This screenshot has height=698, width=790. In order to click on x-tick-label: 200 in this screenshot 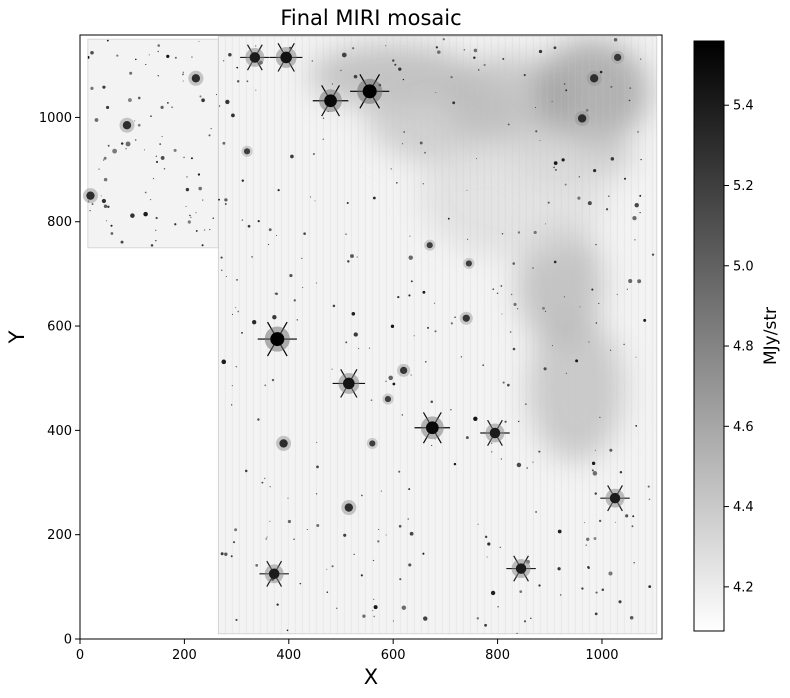, I will do `click(184, 655)`.